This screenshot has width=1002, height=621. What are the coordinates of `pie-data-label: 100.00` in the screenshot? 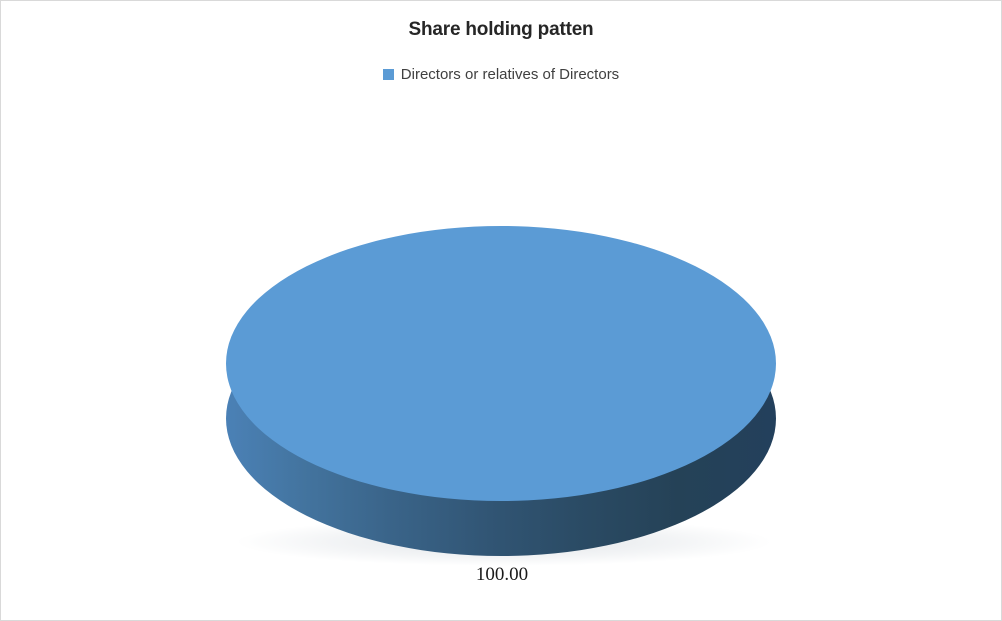 It's located at (502, 574).